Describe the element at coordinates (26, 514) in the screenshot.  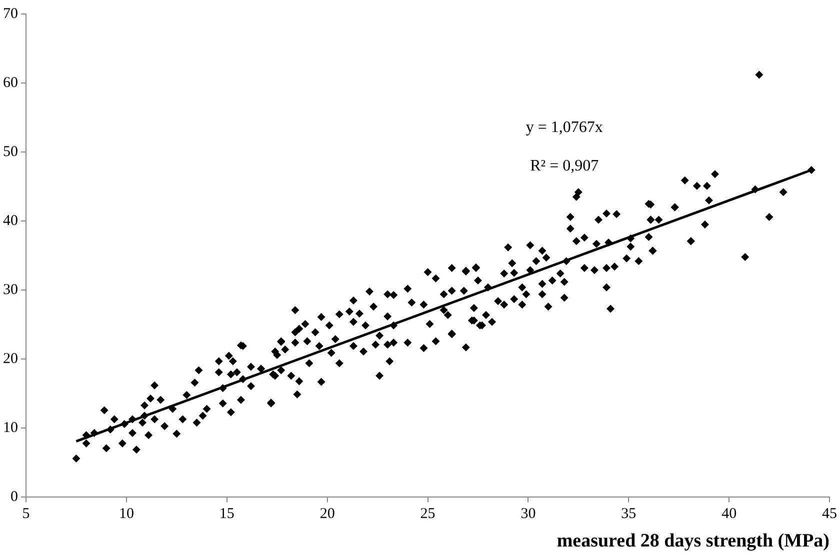
I see `x-tick-label: 5` at that location.